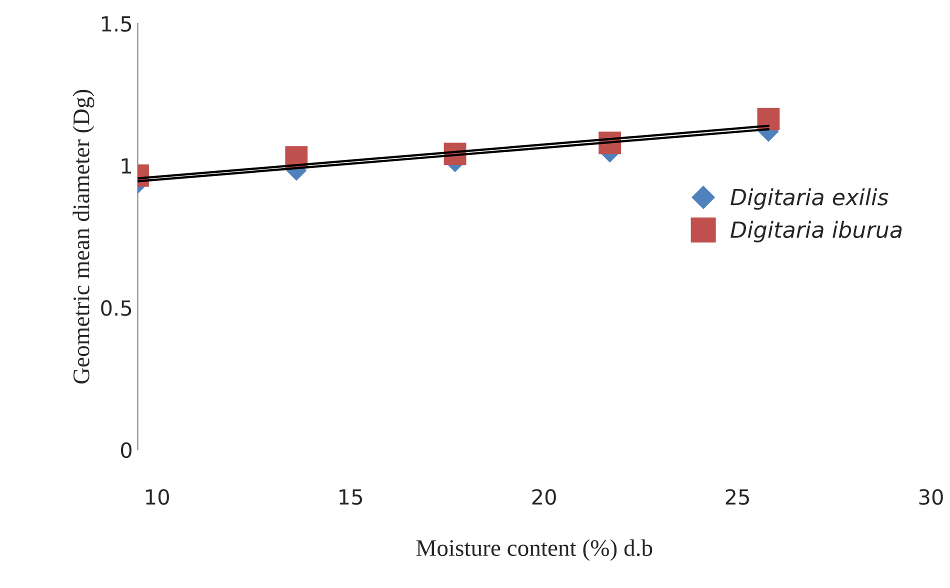 This screenshot has width=950, height=588. I want to click on x-tick-label: 10, so click(157, 497).